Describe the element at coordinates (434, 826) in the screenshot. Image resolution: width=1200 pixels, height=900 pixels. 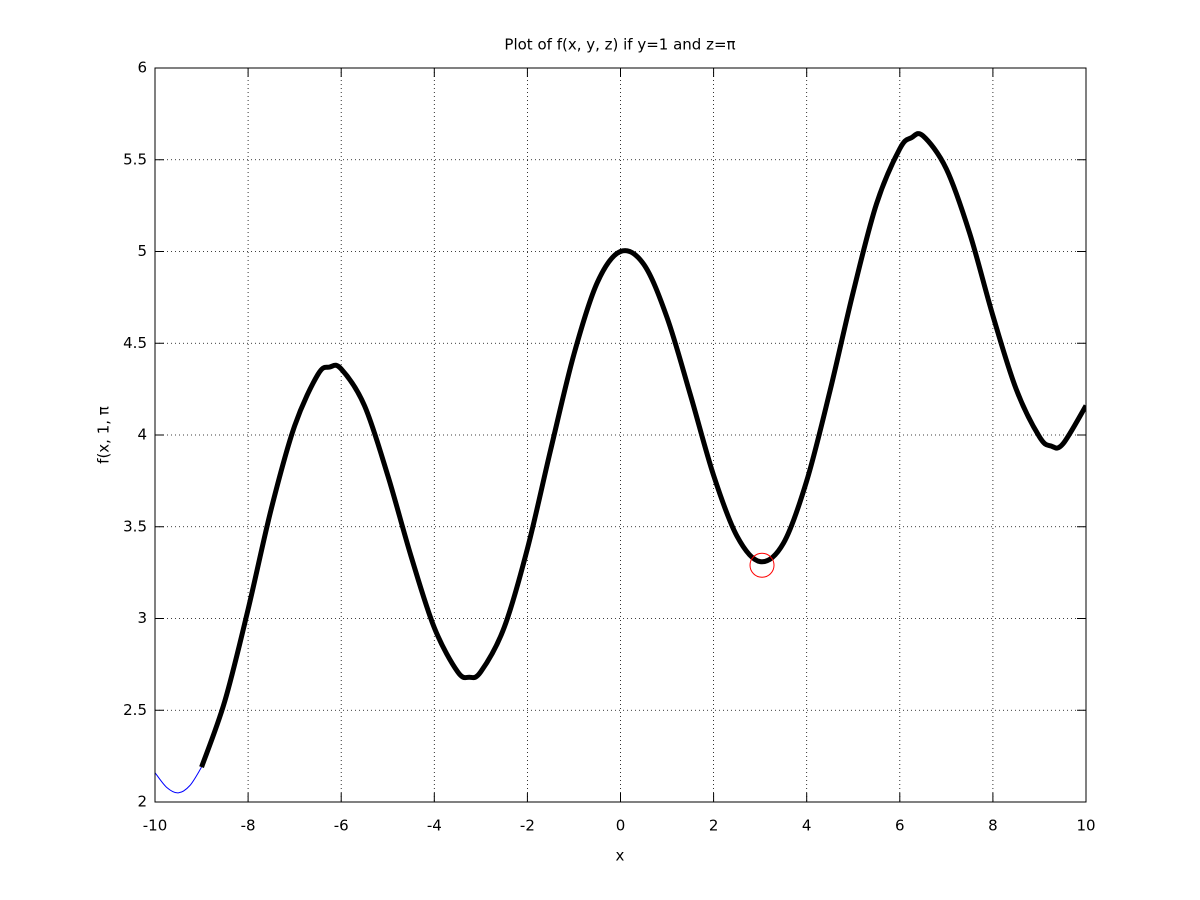
I see `x-tick-label: -4` at that location.